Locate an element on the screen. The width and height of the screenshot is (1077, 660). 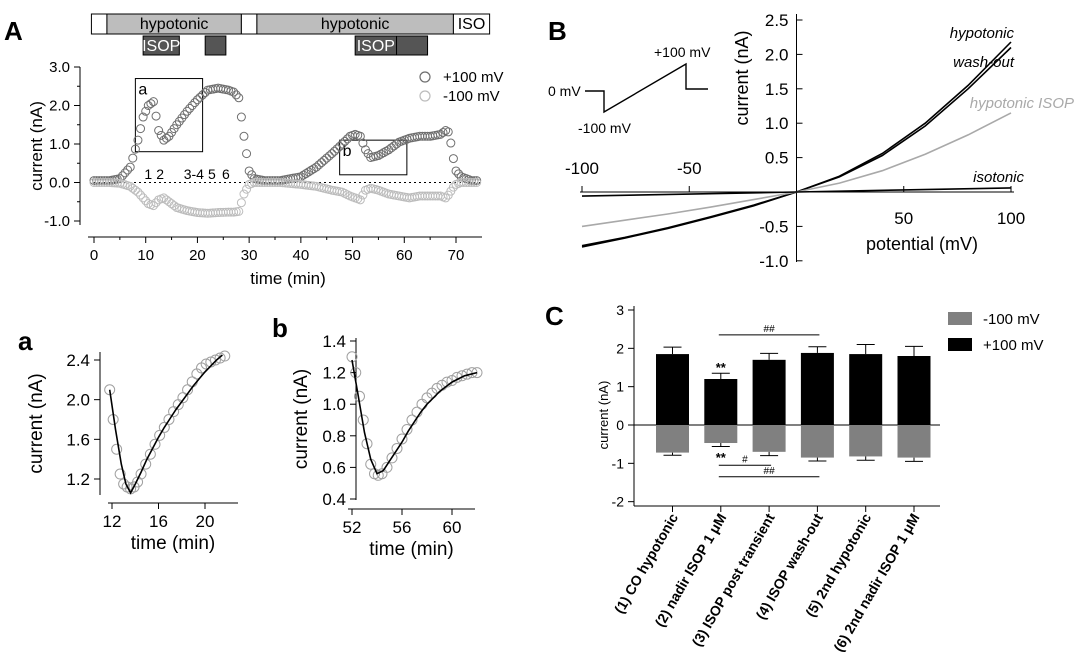
panel-a-zoom: 1.2 1.6 2.0 2.4 12 16 20 time (min) current (nA) is located at coordinates (132, 452).